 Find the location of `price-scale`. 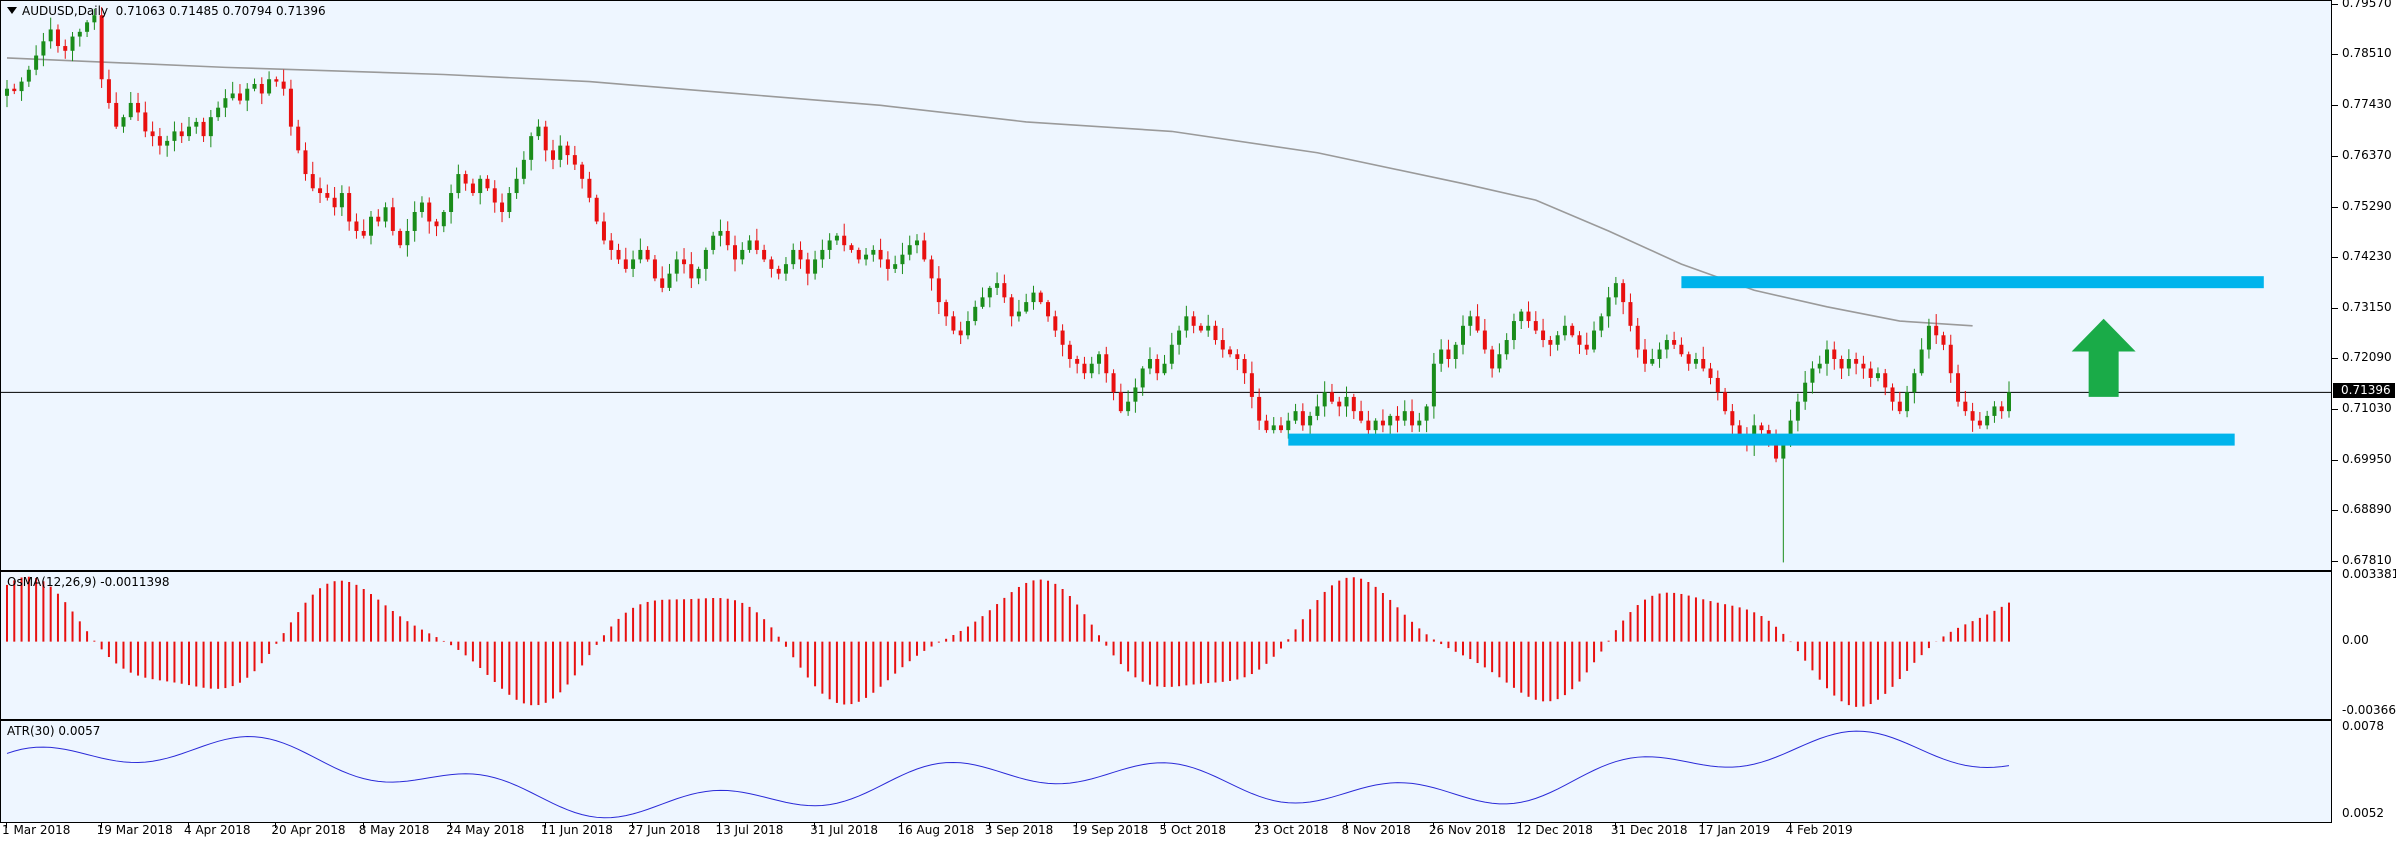

price-scale is located at coordinates (2364, 420).